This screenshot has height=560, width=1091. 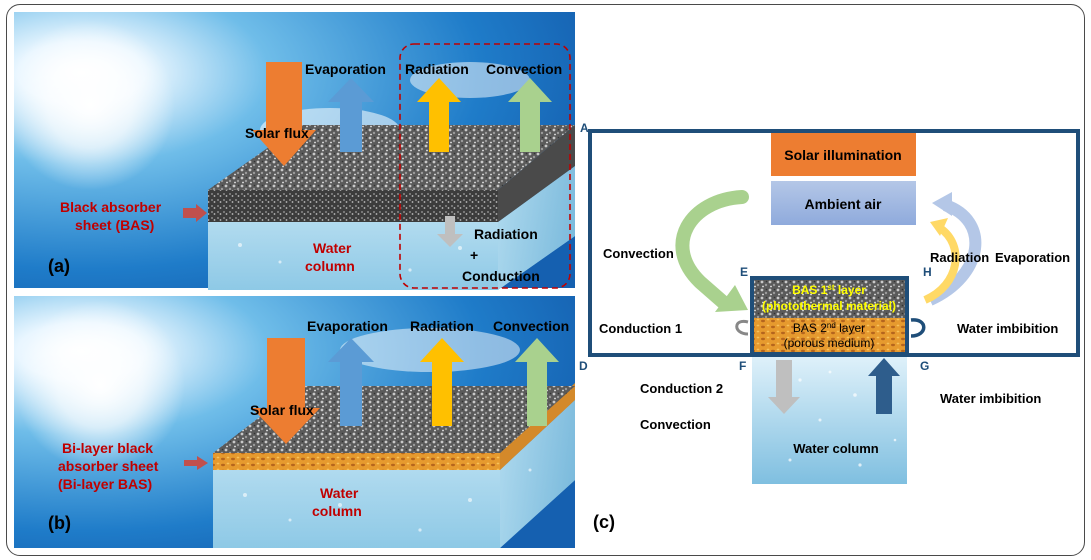 I want to click on absorber-label-b-1: Bi-layer black, so click(x=107, y=448).